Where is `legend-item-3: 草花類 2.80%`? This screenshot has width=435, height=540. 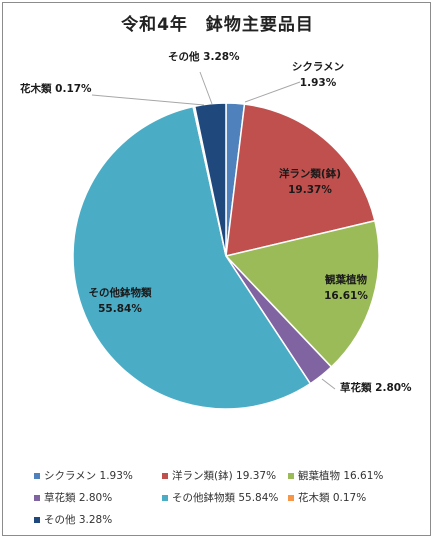 legend-item-3: 草花類 2.80% is located at coordinates (73, 497).